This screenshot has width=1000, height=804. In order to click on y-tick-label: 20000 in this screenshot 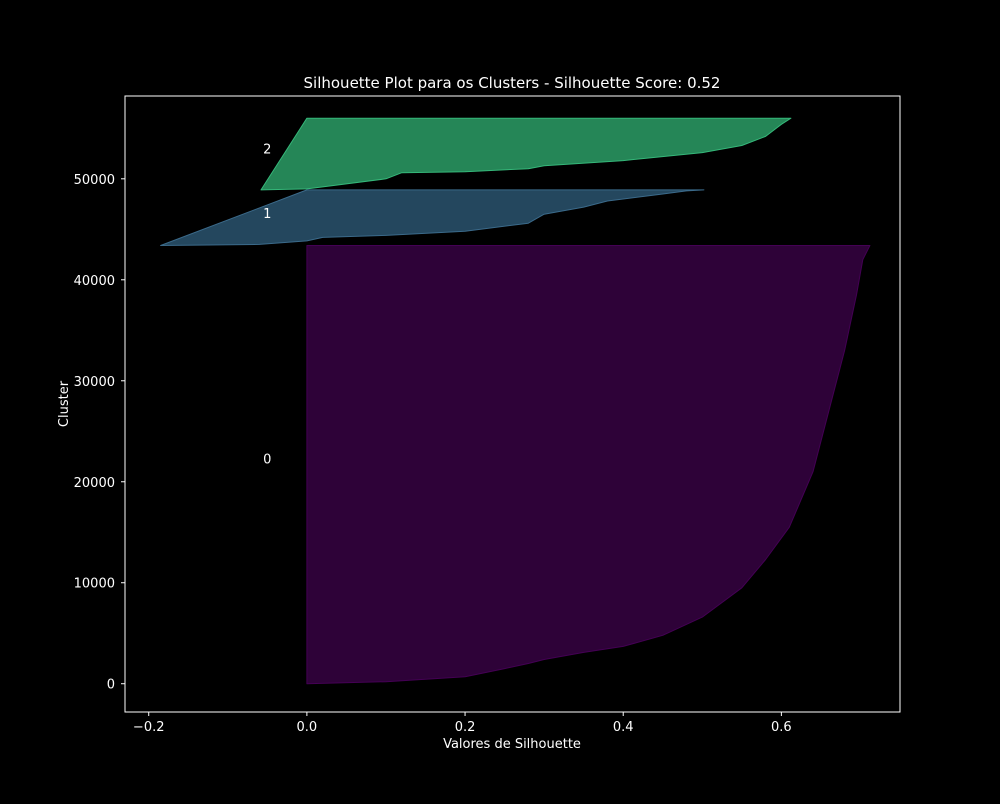, I will do `click(94, 483)`.